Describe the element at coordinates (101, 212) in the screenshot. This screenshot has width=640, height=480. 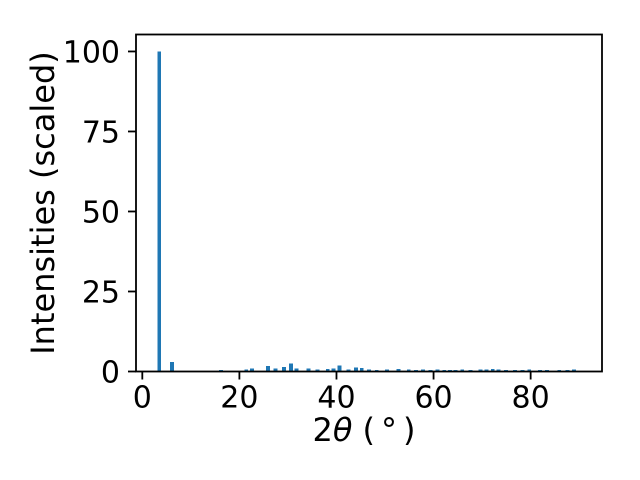
I see `y-tick-label: 50` at that location.